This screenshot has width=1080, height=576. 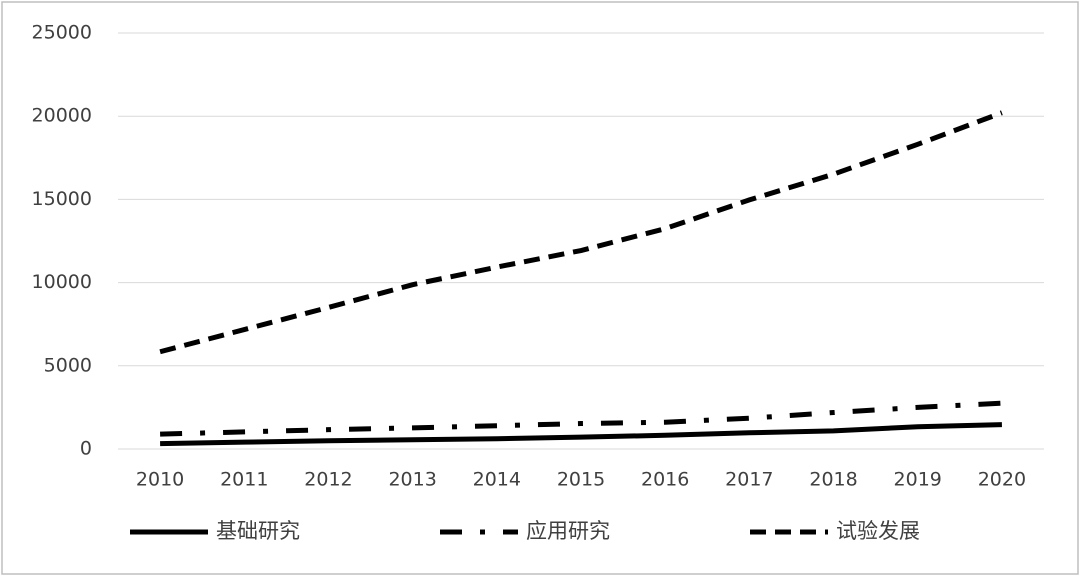 I want to click on x-tick-label: 2017, so click(x=749, y=480).